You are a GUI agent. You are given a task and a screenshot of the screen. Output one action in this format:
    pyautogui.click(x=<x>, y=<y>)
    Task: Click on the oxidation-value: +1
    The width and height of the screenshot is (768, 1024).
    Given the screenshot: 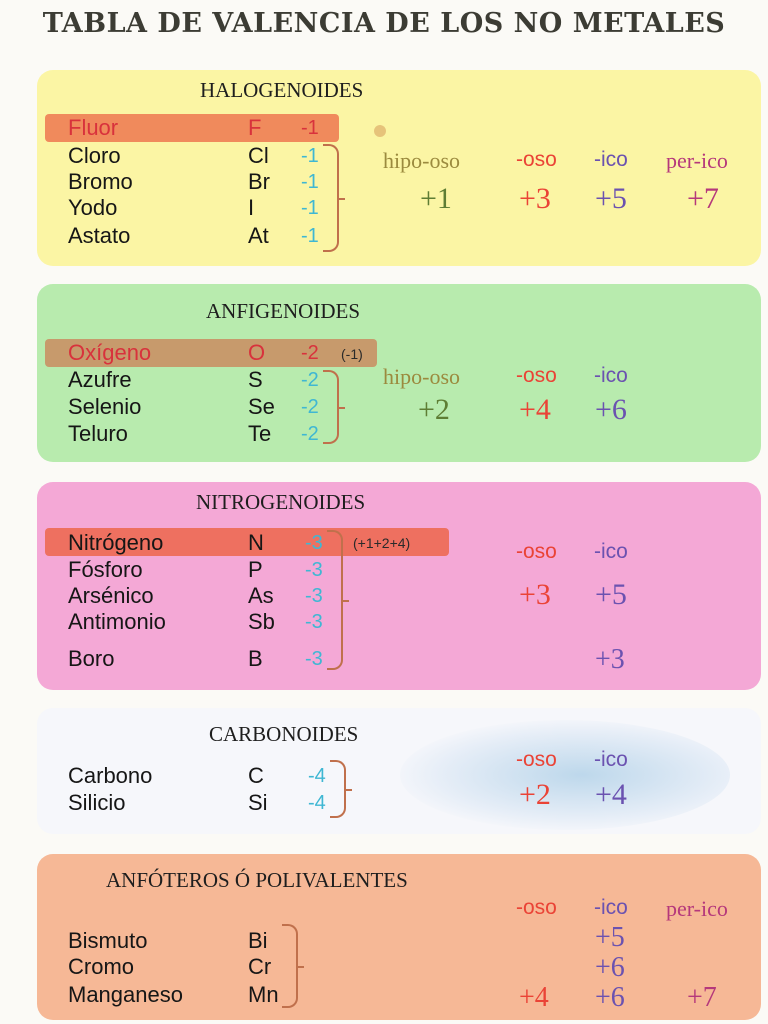 What is the action you would take?
    pyautogui.click(x=436, y=198)
    